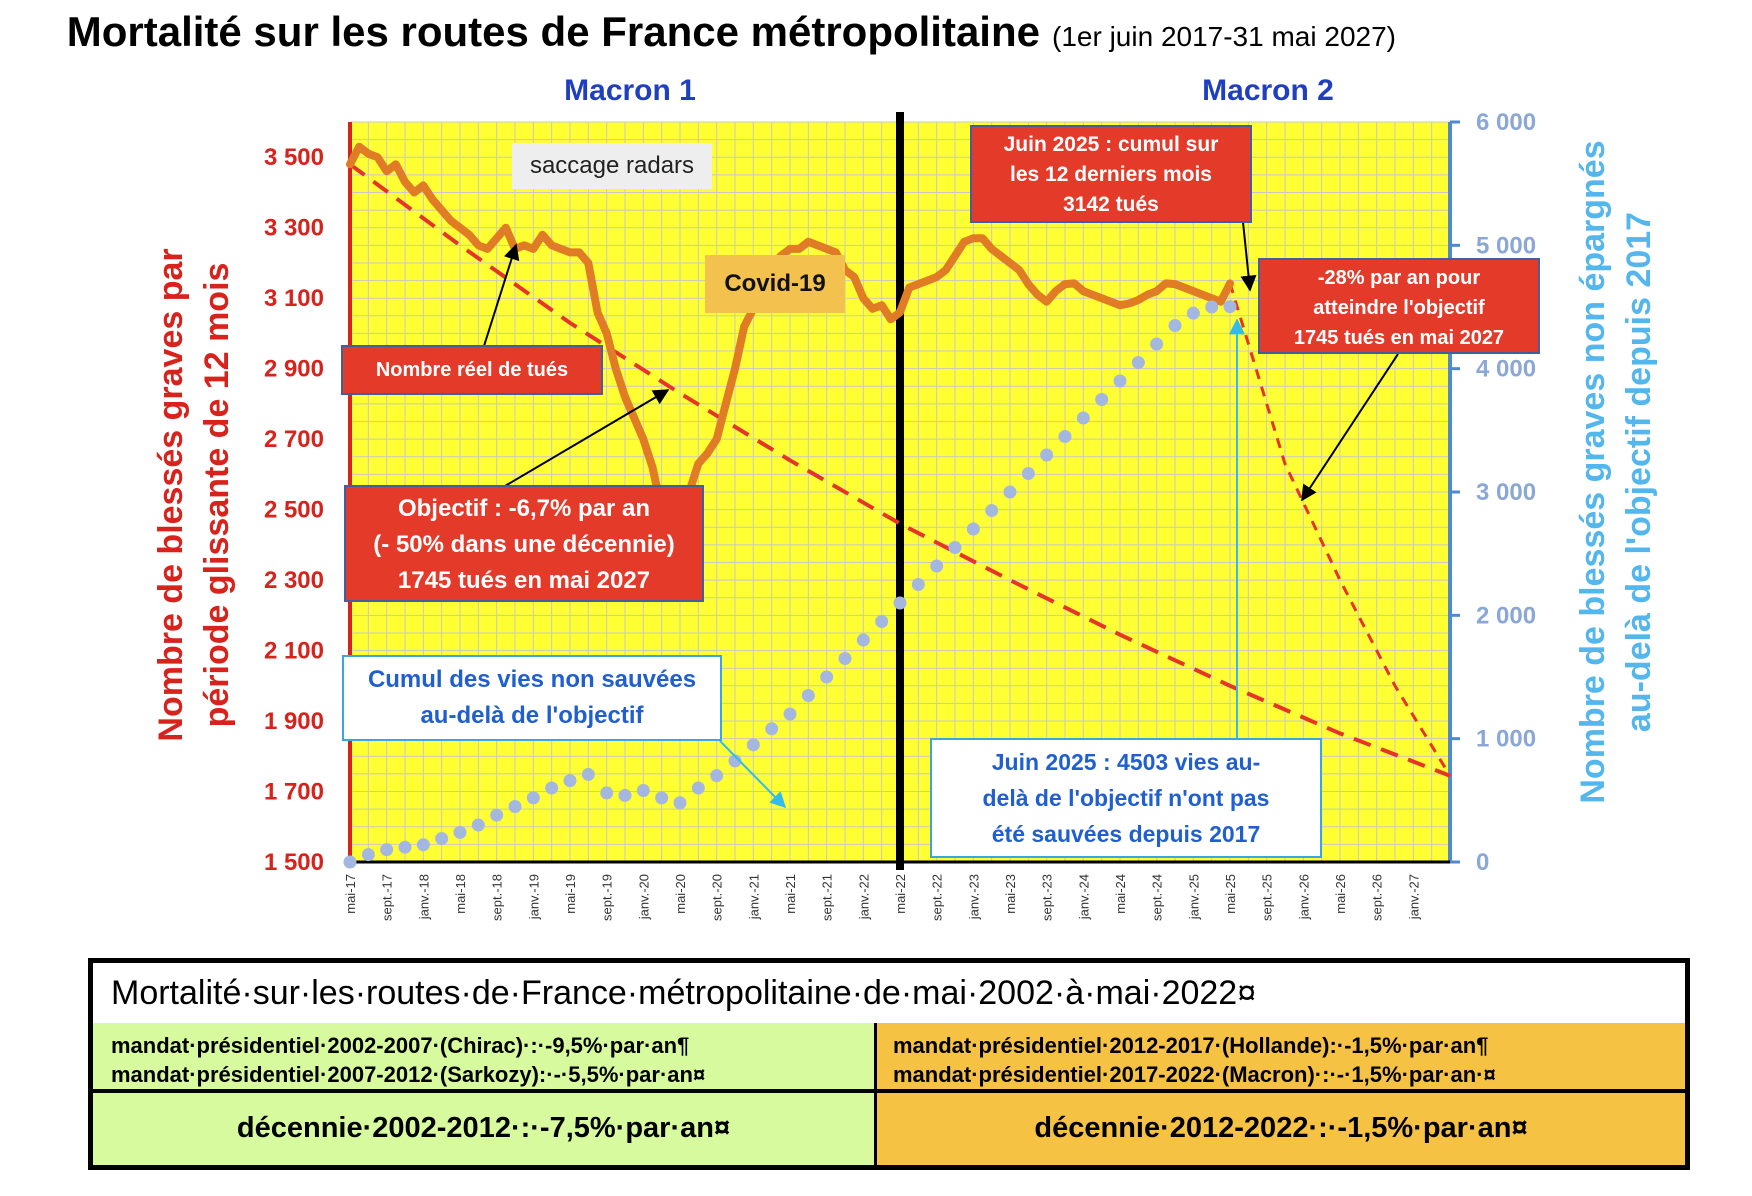 The height and width of the screenshot is (1196, 1752). What do you see at coordinates (1126, 762) in the screenshot?
I see `annotation-juin-vies-line1: Juin 2025 : 4503 vies au-` at bounding box center [1126, 762].